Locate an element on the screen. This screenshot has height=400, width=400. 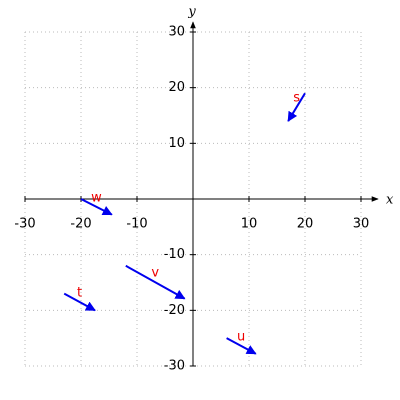
y-axis-label: y is located at coordinates (191, 12).